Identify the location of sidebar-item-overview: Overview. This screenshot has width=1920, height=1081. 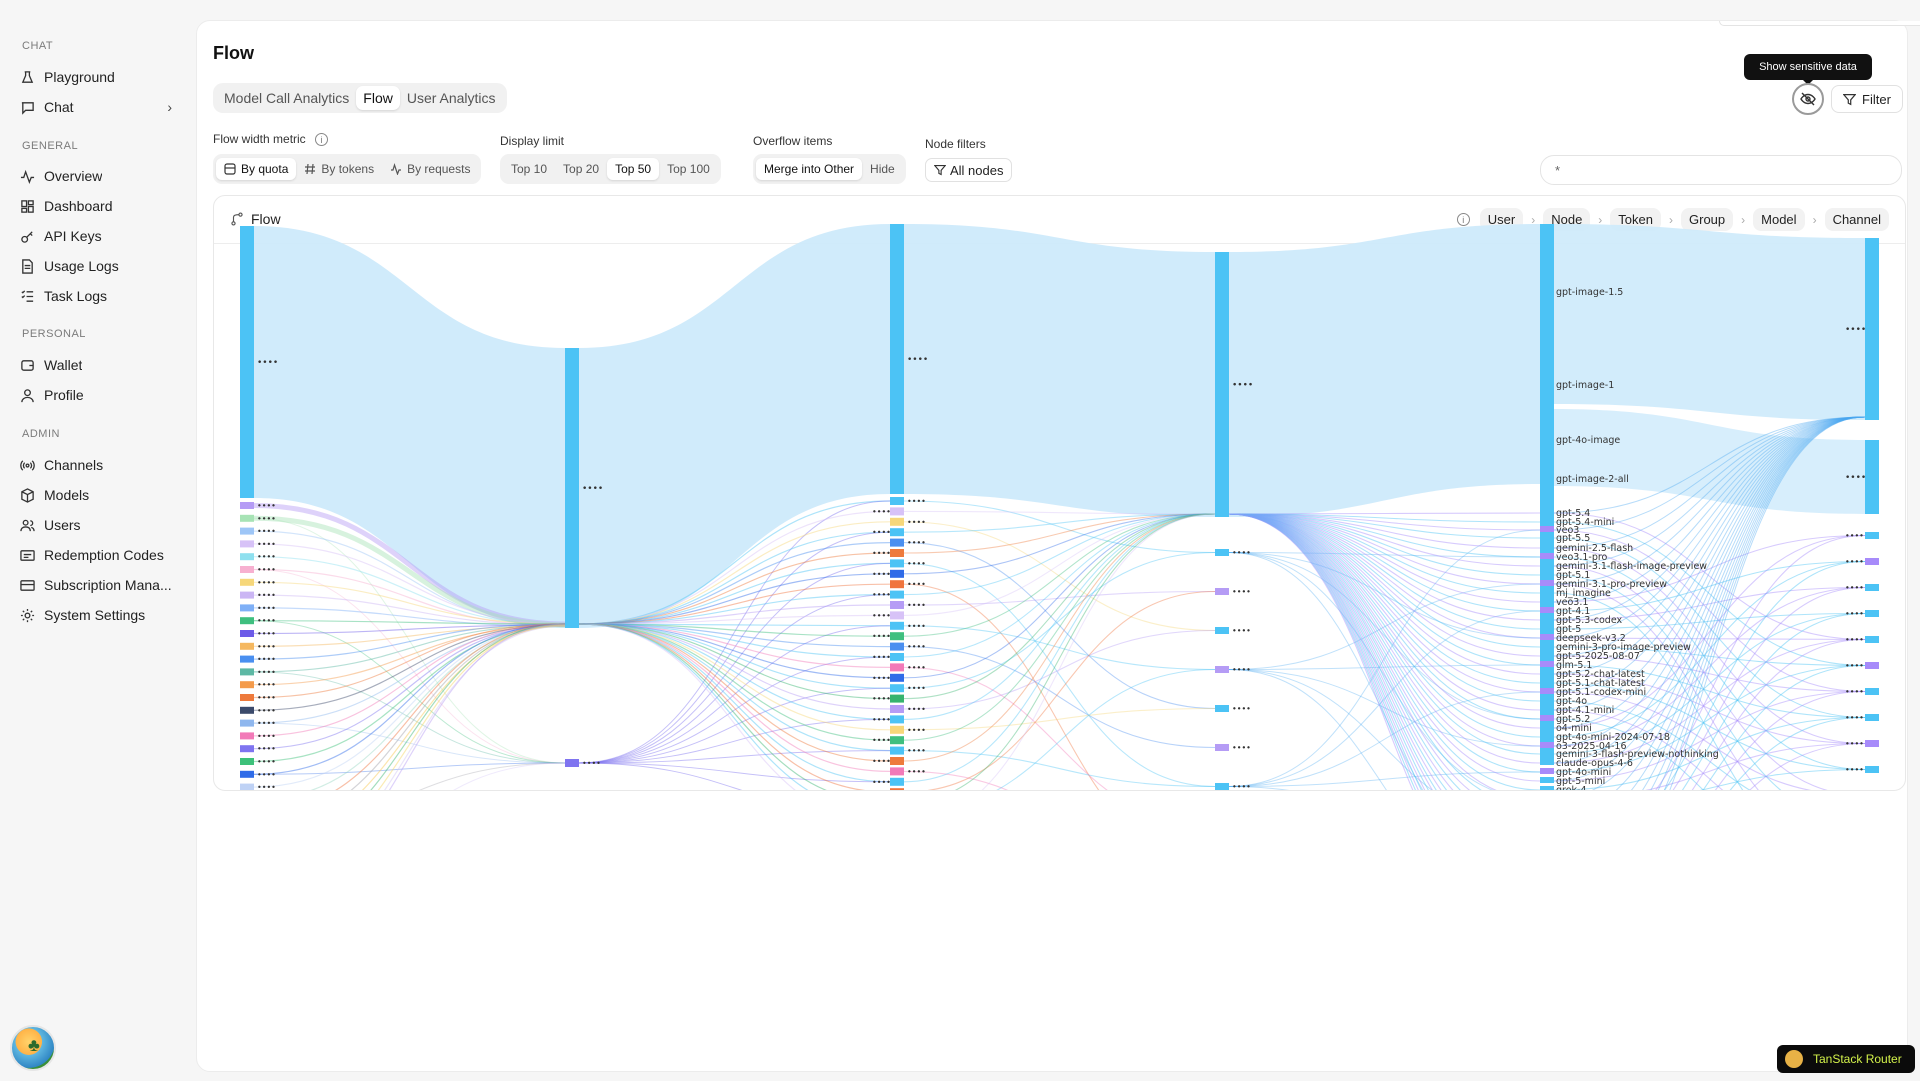
(100, 176).